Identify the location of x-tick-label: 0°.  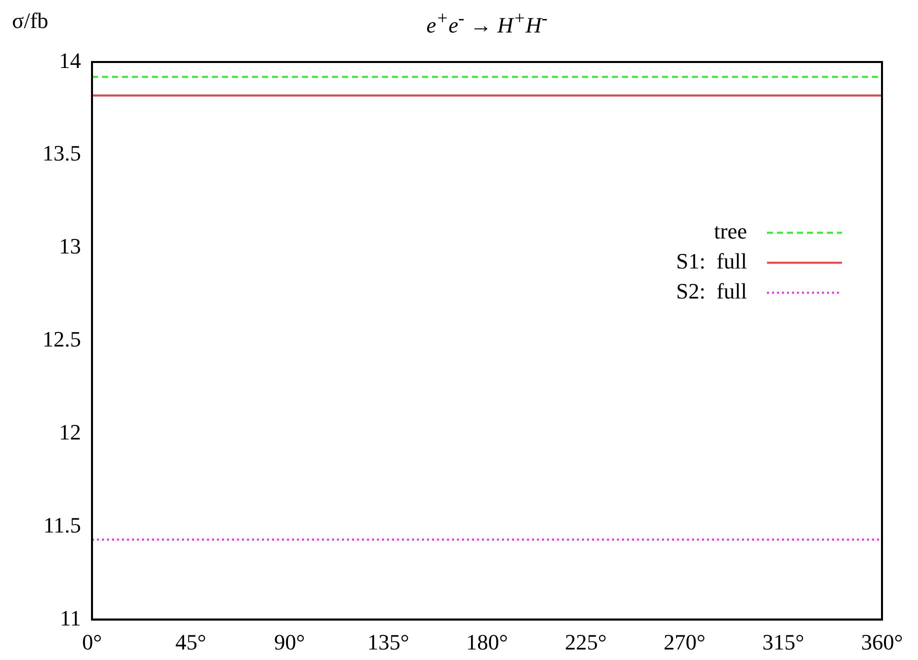
(92, 642).